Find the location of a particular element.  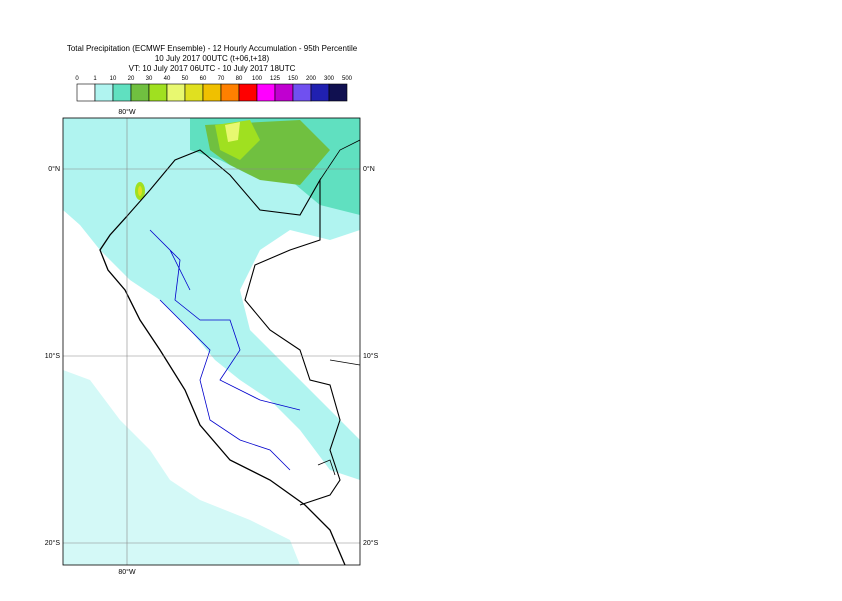

legend-tick: 100 is located at coordinates (257, 79).